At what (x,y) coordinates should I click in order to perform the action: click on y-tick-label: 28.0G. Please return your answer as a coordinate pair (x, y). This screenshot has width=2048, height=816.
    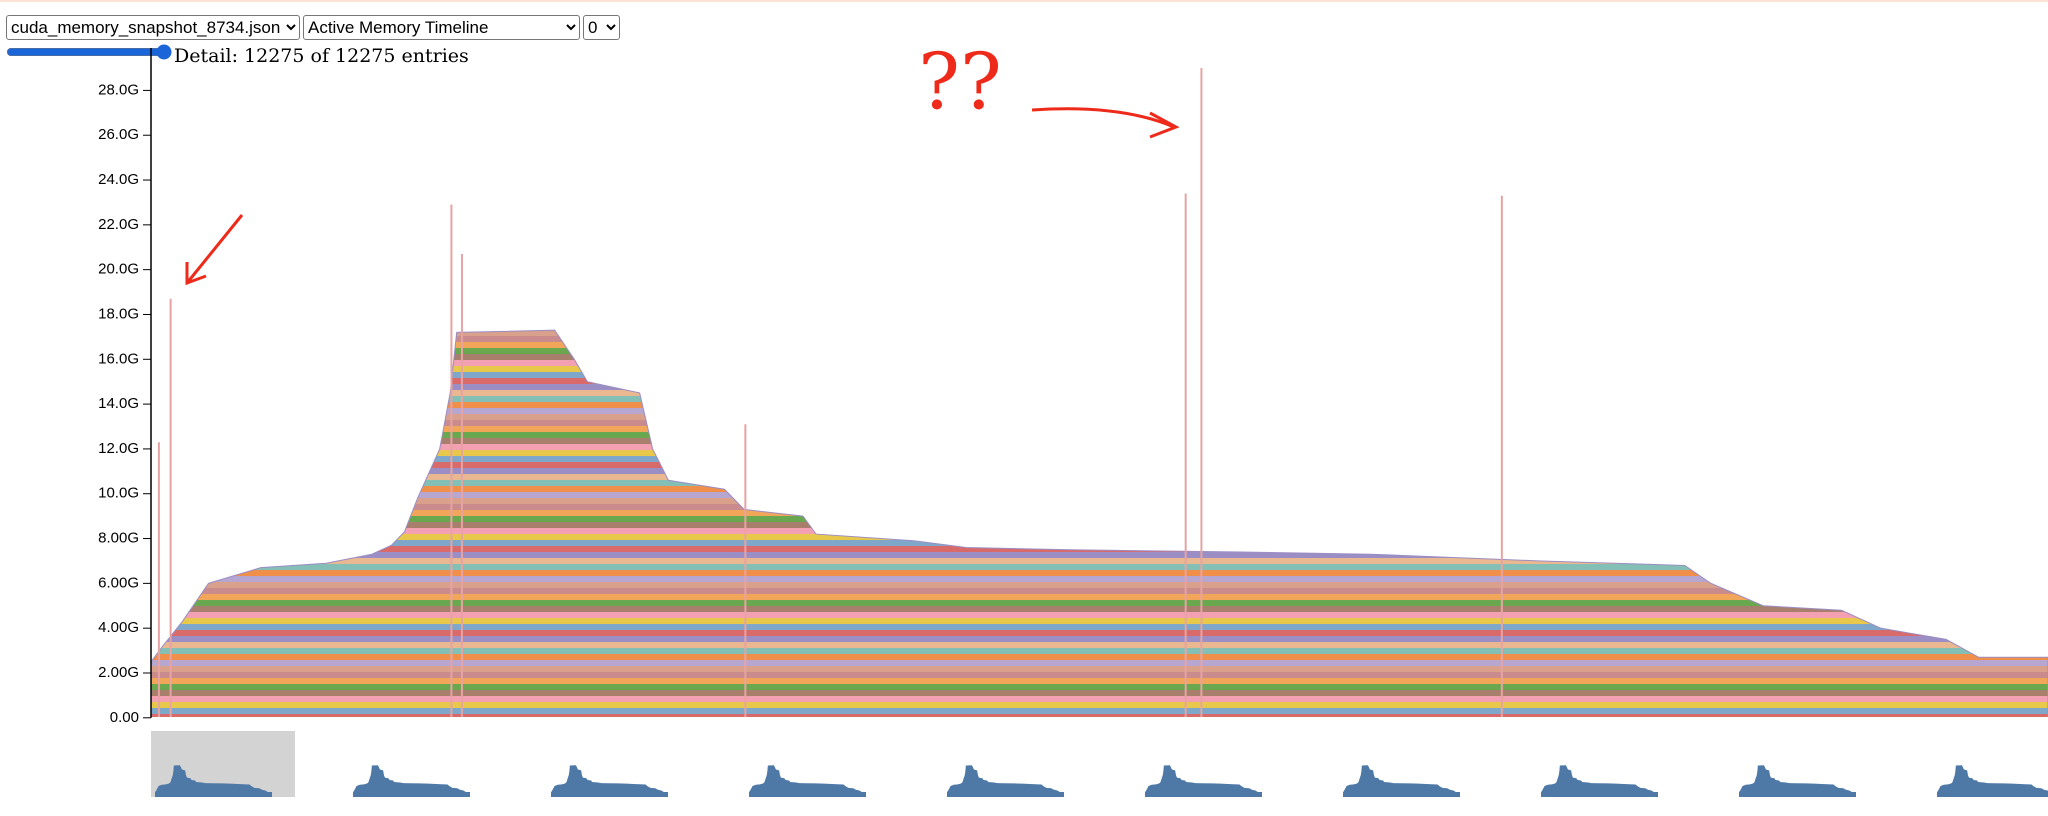
    Looking at the image, I should click on (118, 89).